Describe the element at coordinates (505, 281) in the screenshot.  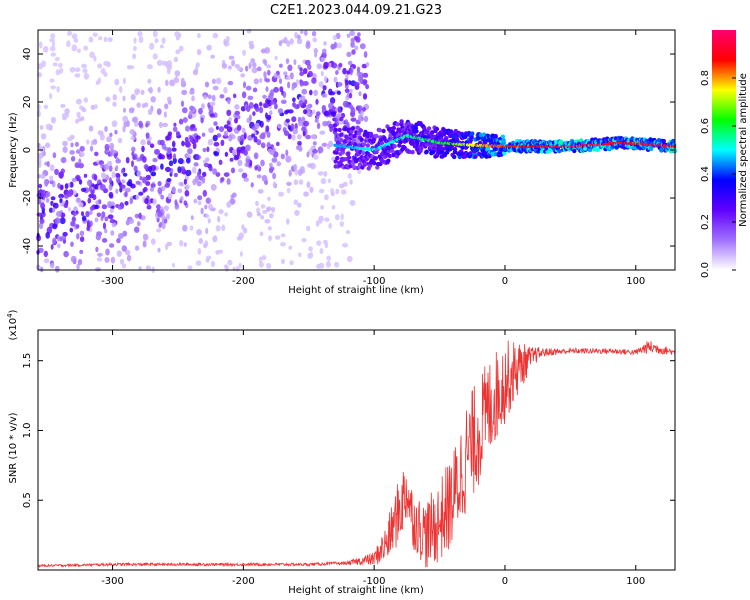
I see `x-tick-label: 0` at that location.